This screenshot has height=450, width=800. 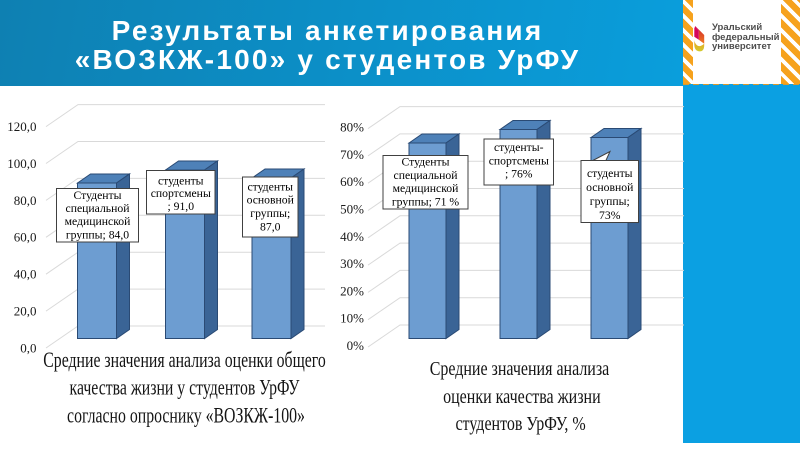 I want to click on svg-text: 0,0, so click(x=28, y=347).